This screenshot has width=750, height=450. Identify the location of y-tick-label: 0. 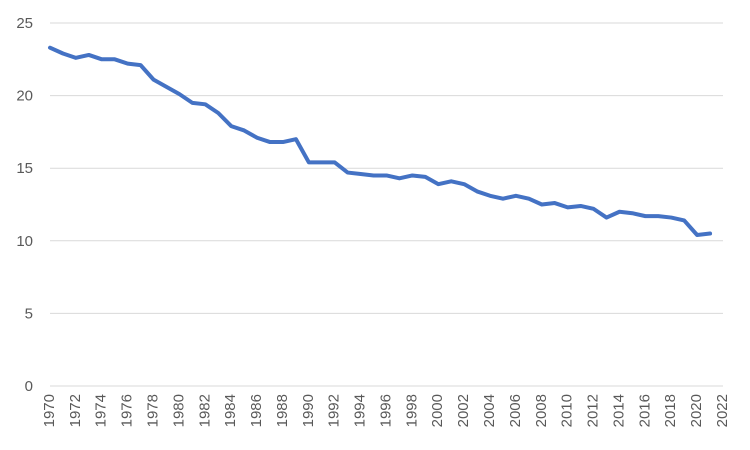
(29, 386).